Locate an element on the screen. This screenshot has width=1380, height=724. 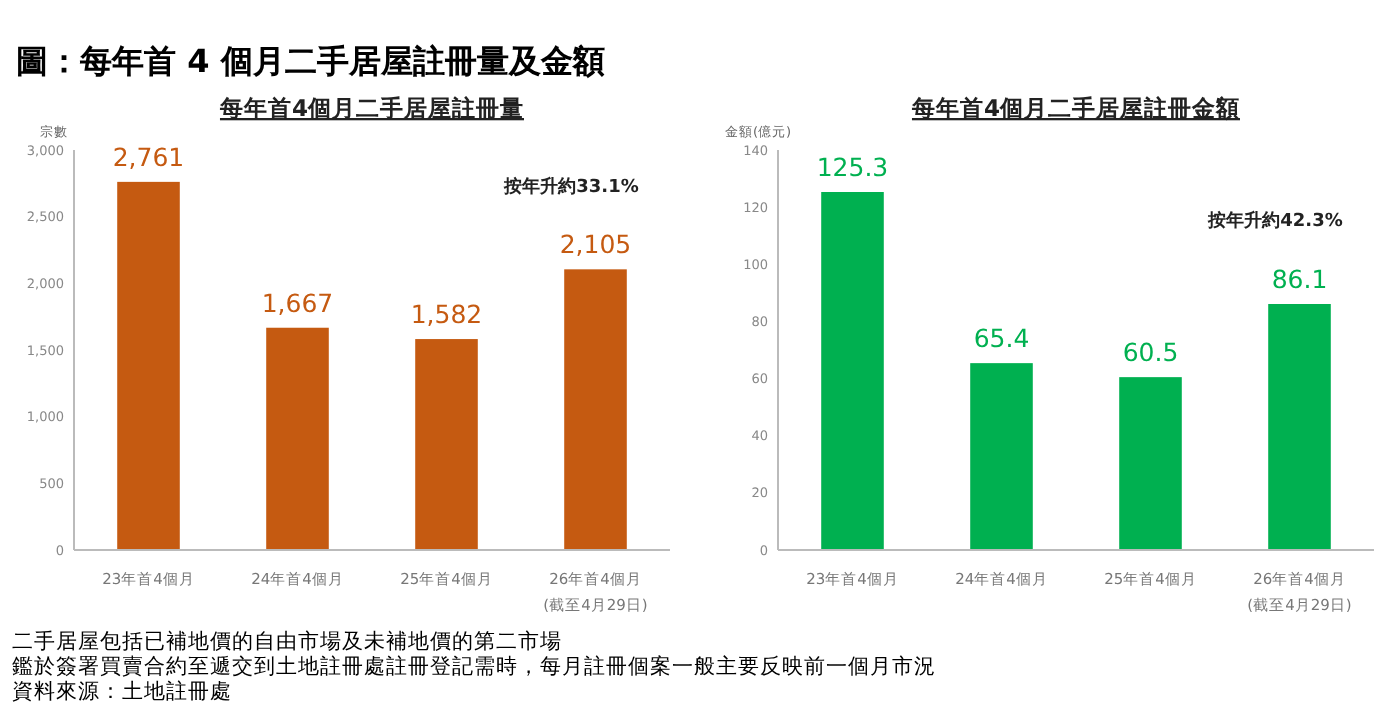
data-label: 60.5 is located at coordinates (1150, 352).